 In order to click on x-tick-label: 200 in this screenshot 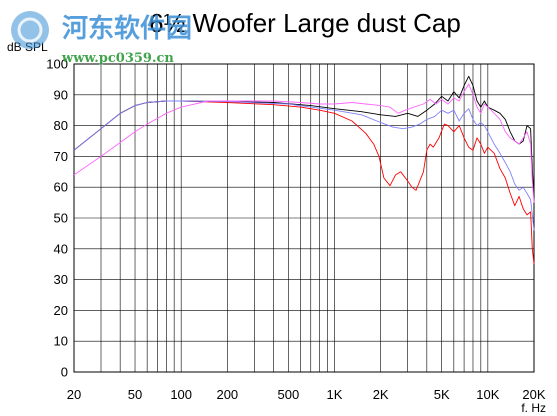, I will do `click(227, 394)`.